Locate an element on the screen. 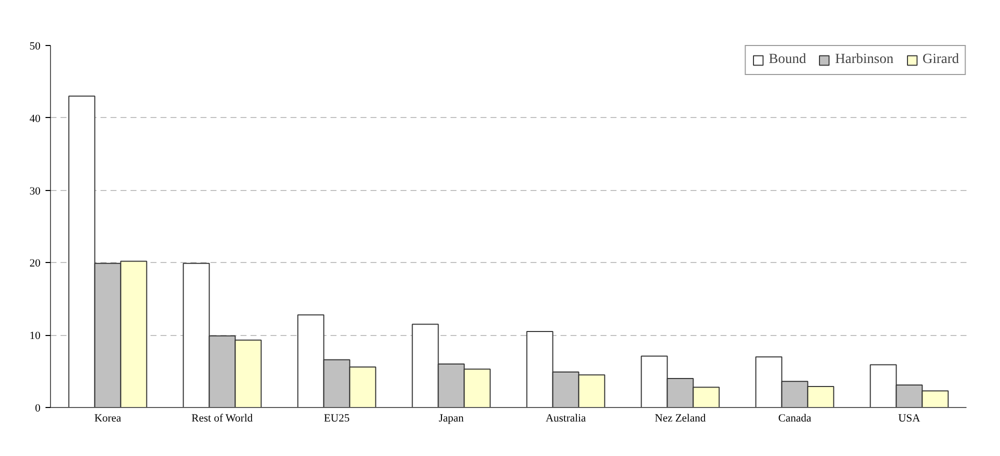 The height and width of the screenshot is (456, 1000). x-tick-label: Nez Zeland is located at coordinates (680, 418).